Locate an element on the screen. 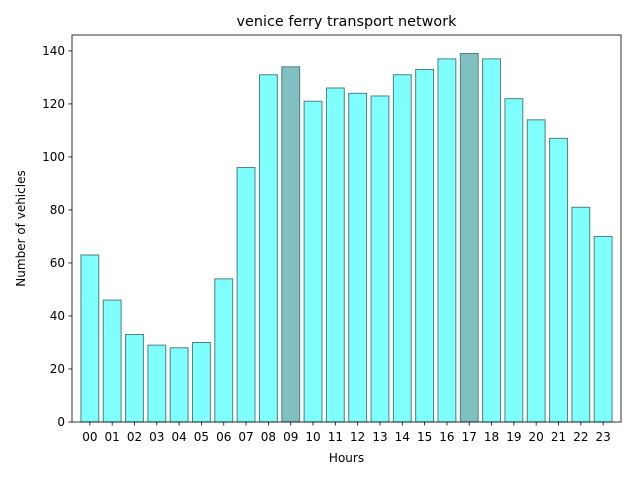 This screenshot has height=480, width=640. x-tick-label: 20 is located at coordinates (536, 437).